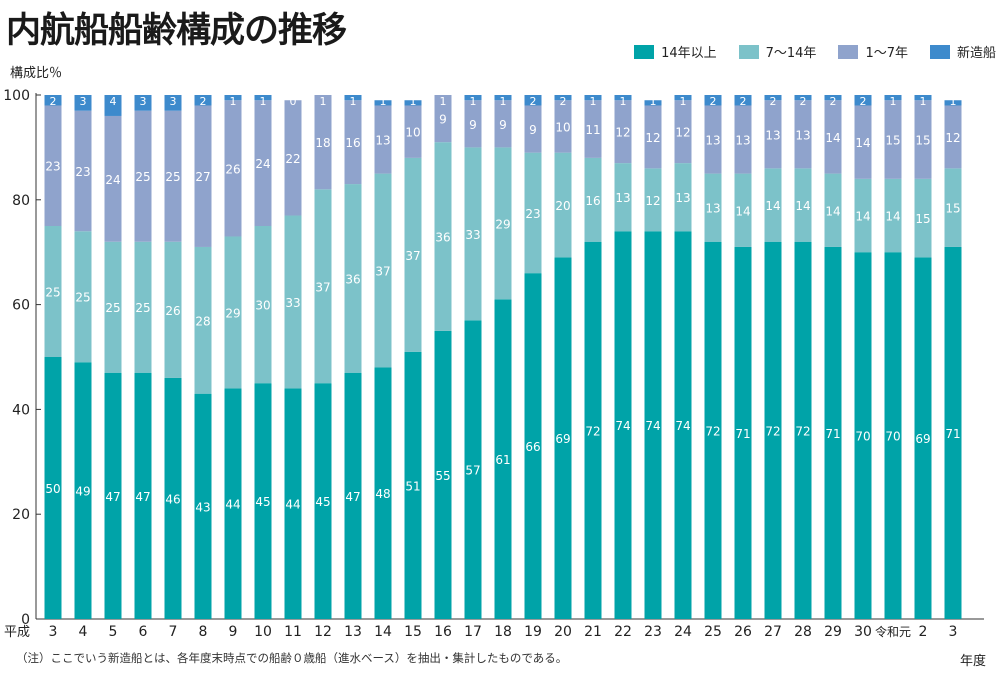 Image resolution: width=1000 pixels, height=700 pixels. I want to click on data-label: 24, so click(112, 180).